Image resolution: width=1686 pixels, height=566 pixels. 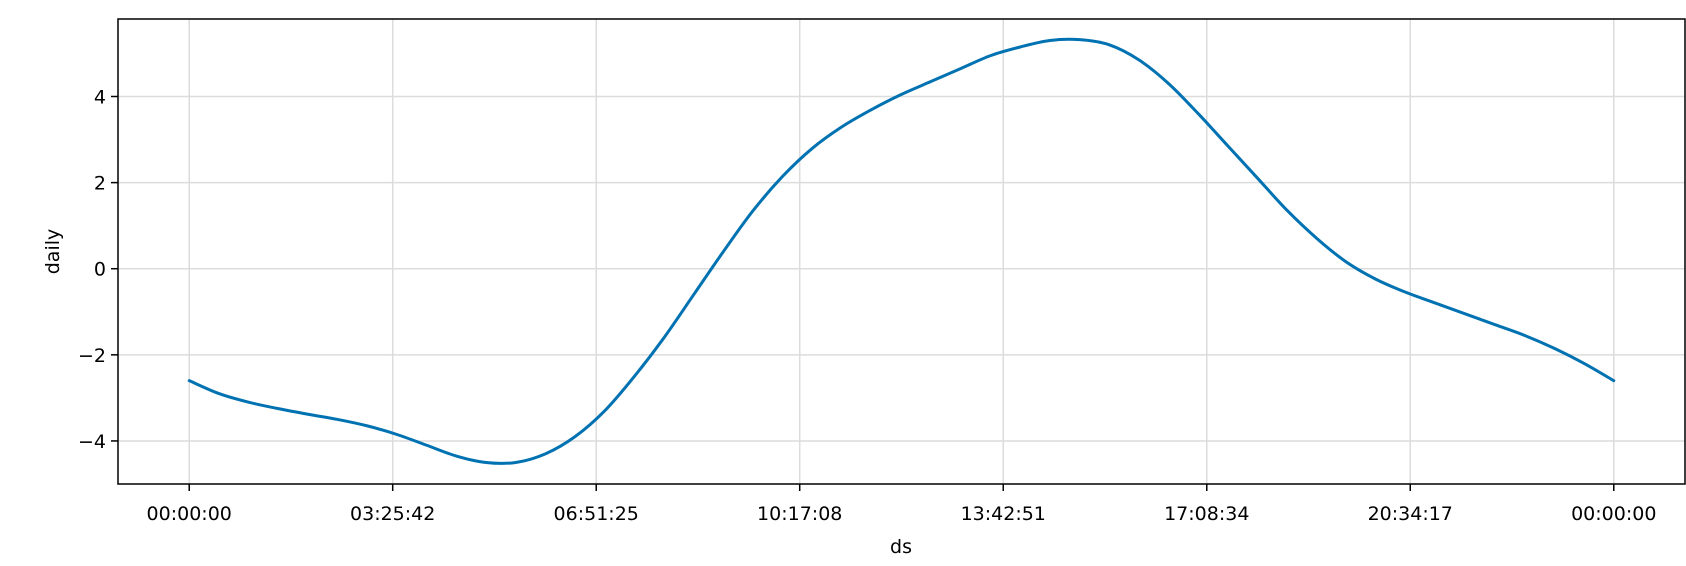 I want to click on x-tick-label: 13:42:51, so click(x=1003, y=514).